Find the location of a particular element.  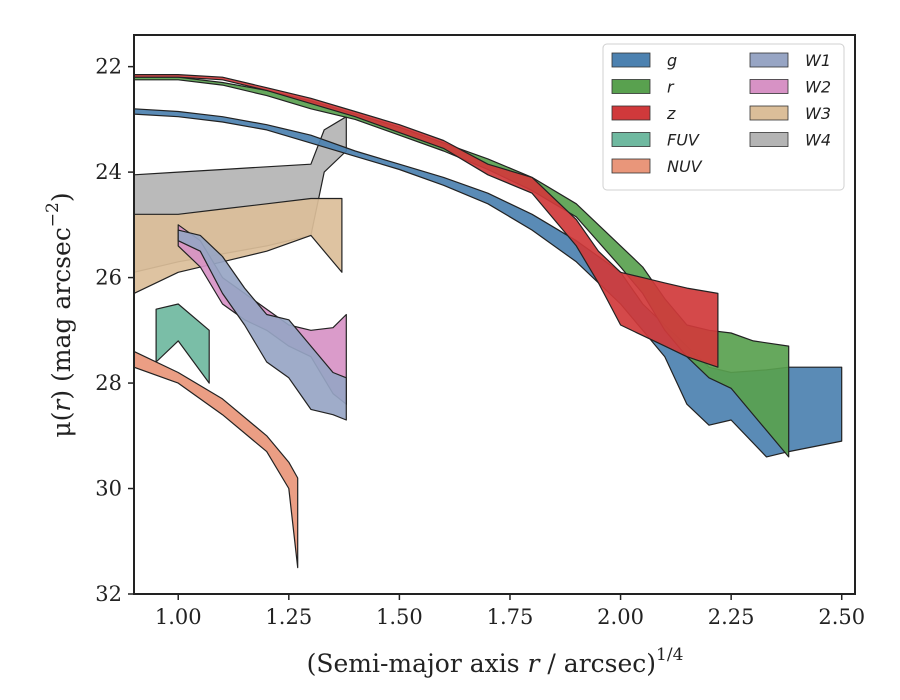

y-tick-label: 32 is located at coordinates (108, 594).